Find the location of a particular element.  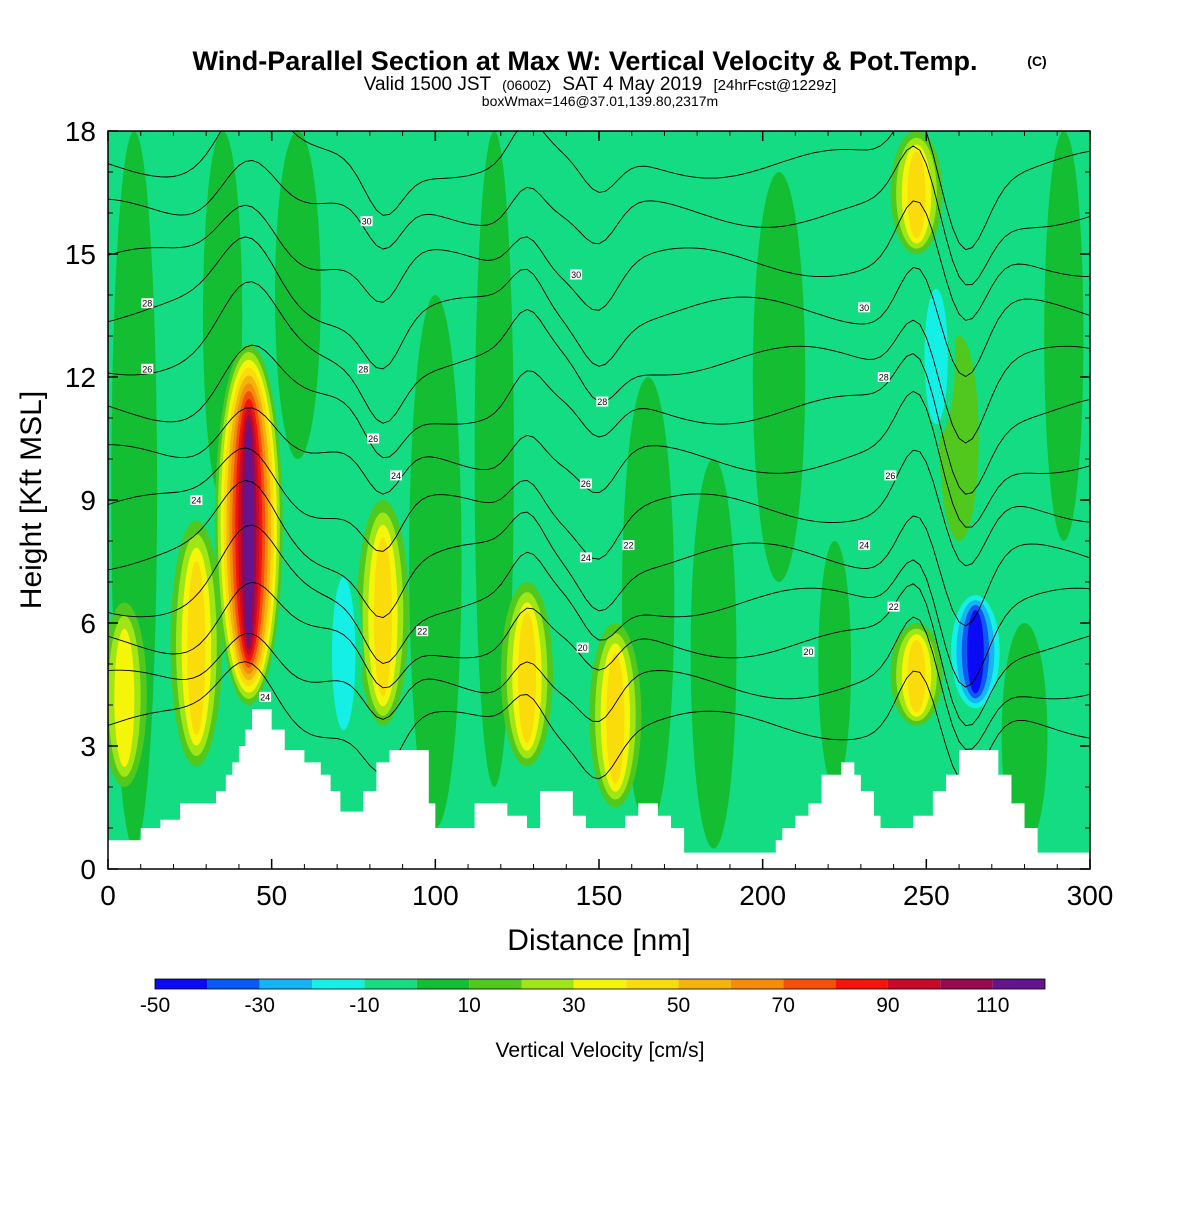

x-axis-label: Distance [nm] is located at coordinates (598, 940).